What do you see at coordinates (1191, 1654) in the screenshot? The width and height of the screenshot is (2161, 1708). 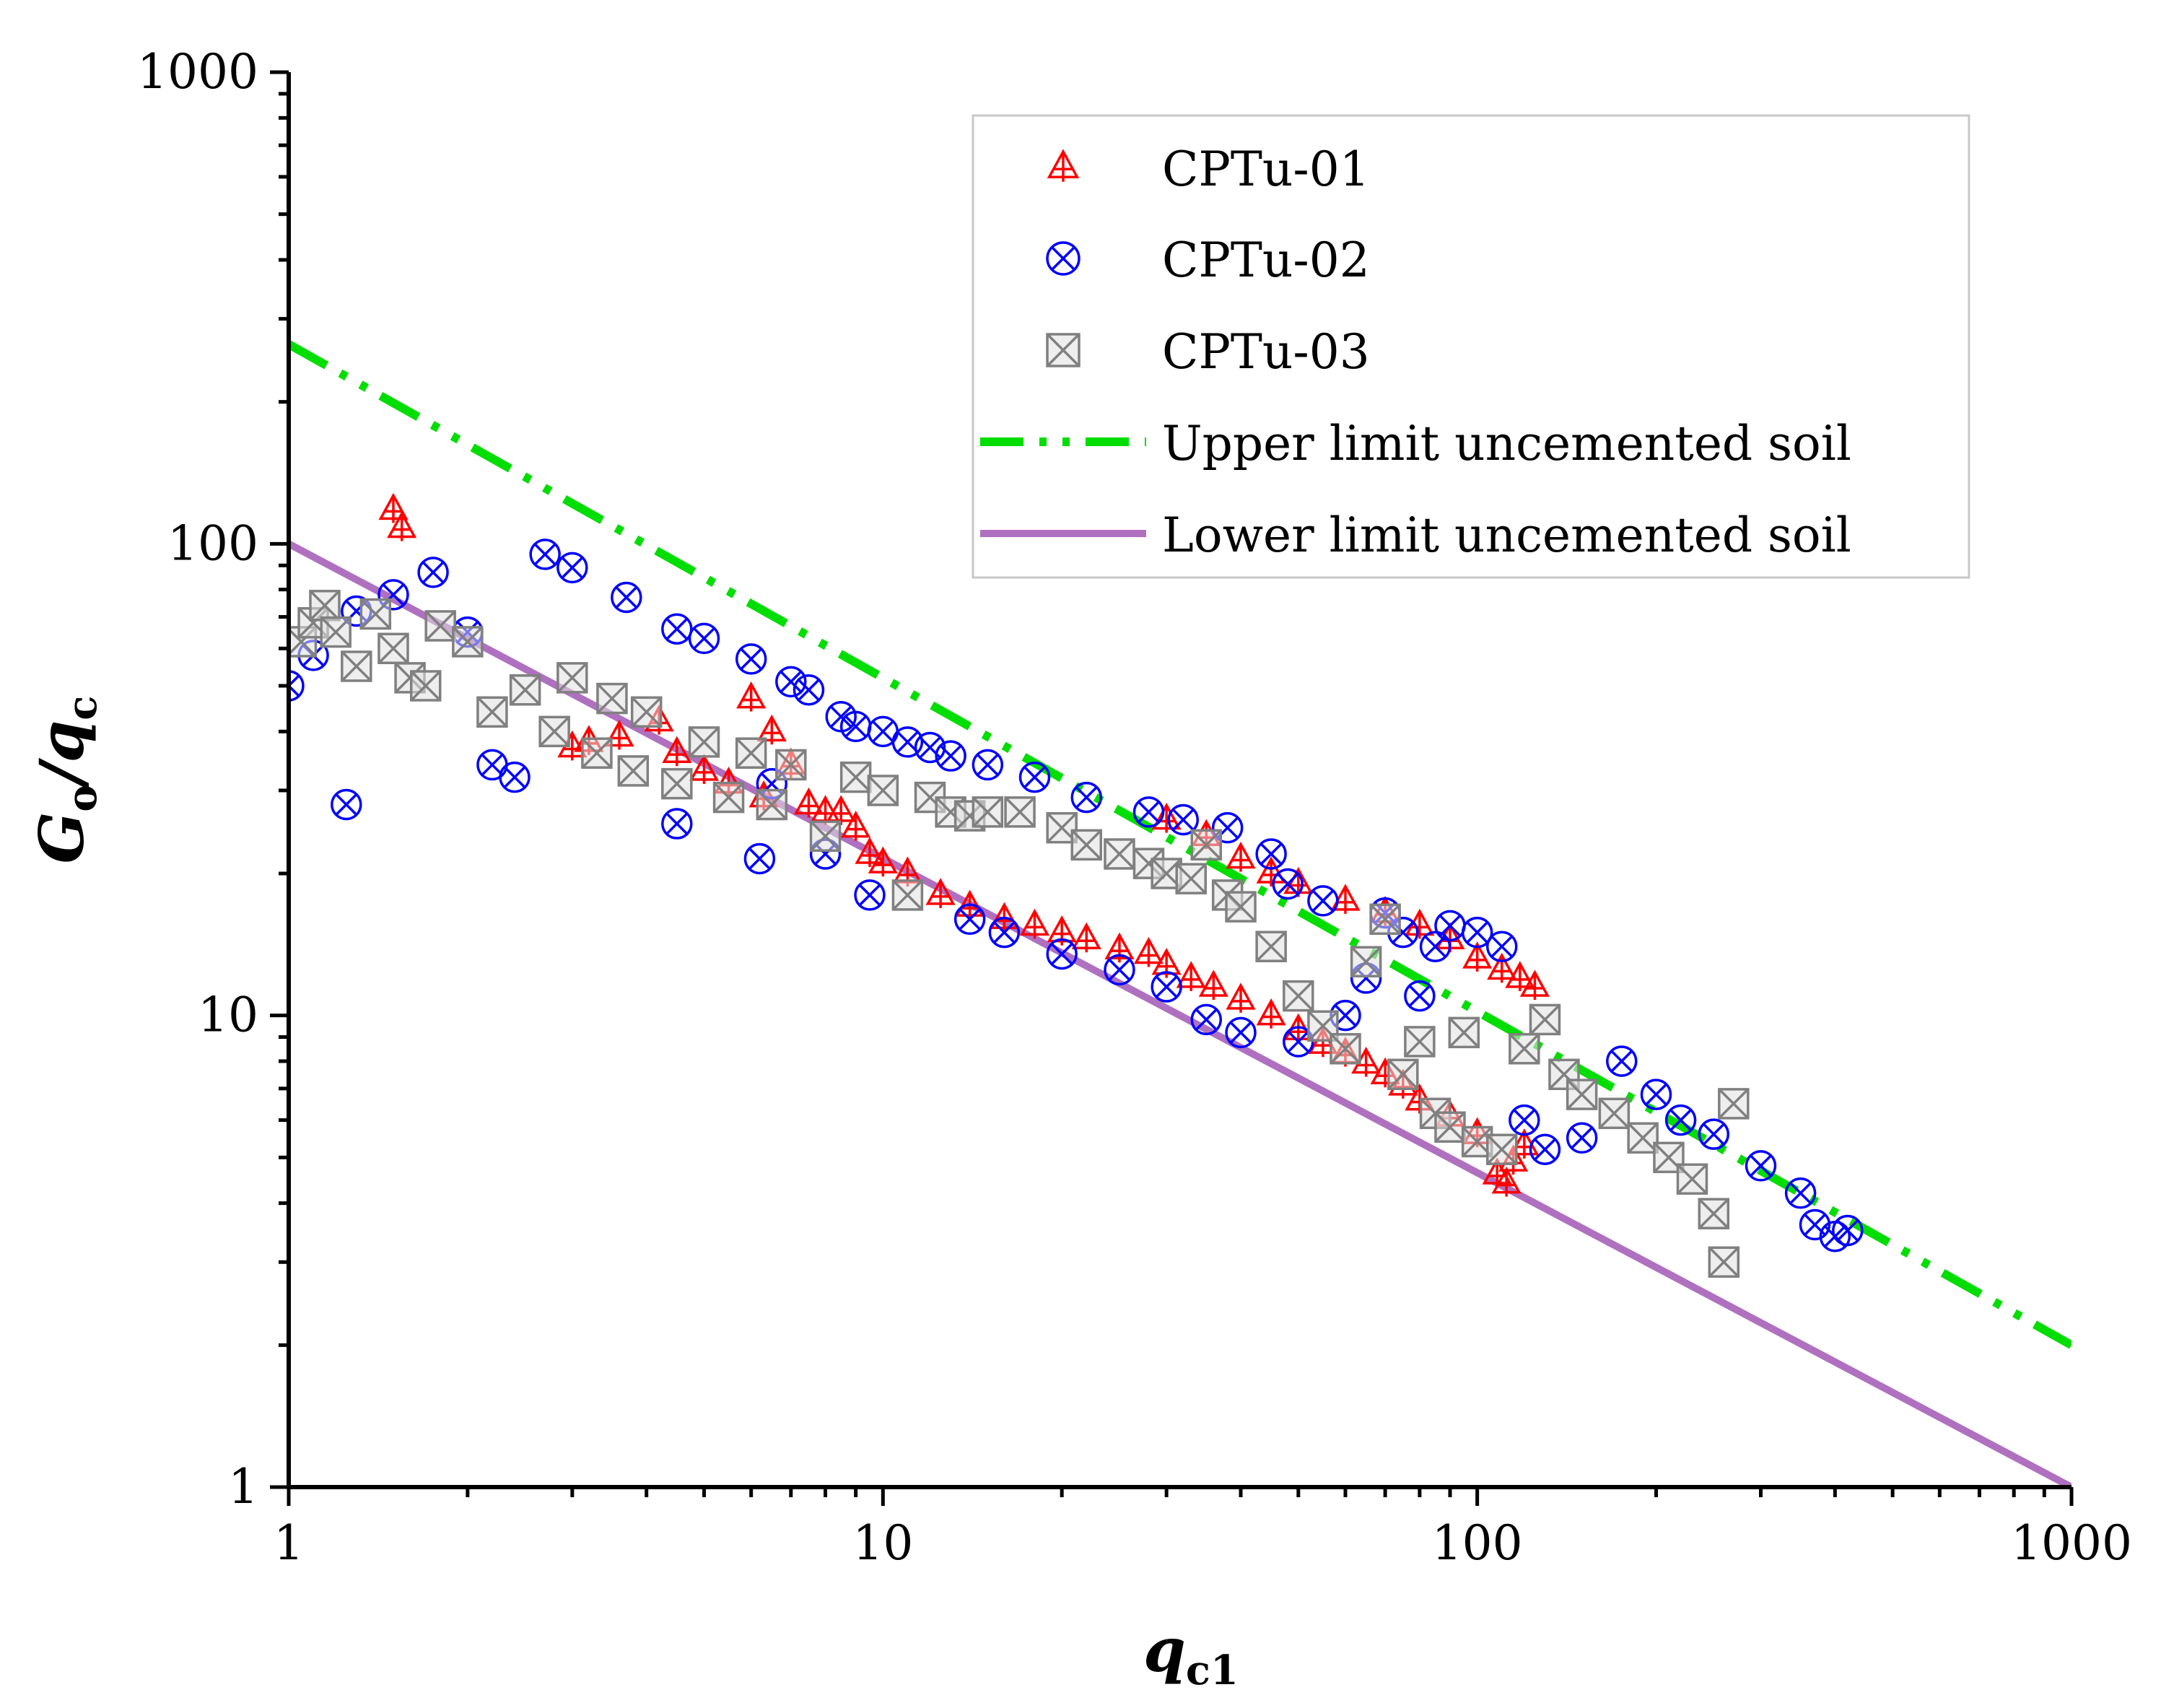 I see `x-axis-title: qc1` at bounding box center [1191, 1654].